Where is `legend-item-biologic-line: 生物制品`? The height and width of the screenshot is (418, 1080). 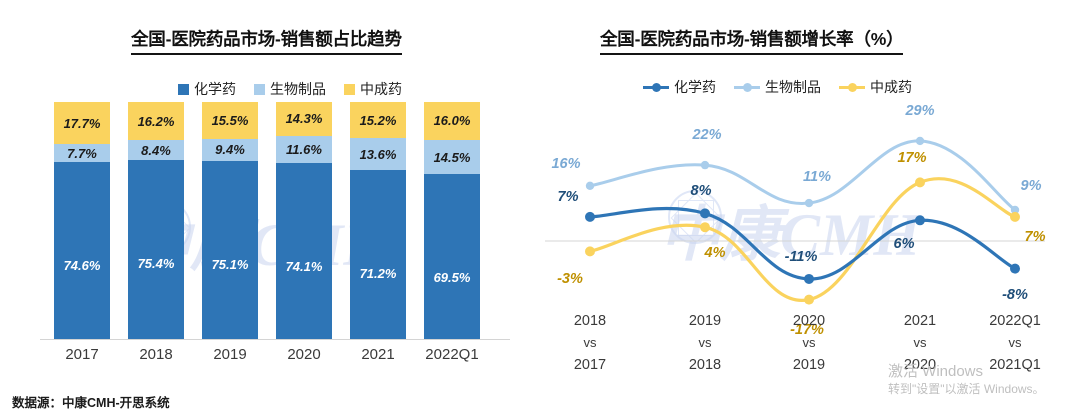 legend-item-biologic-line: 生物制品 is located at coordinates (777, 87).